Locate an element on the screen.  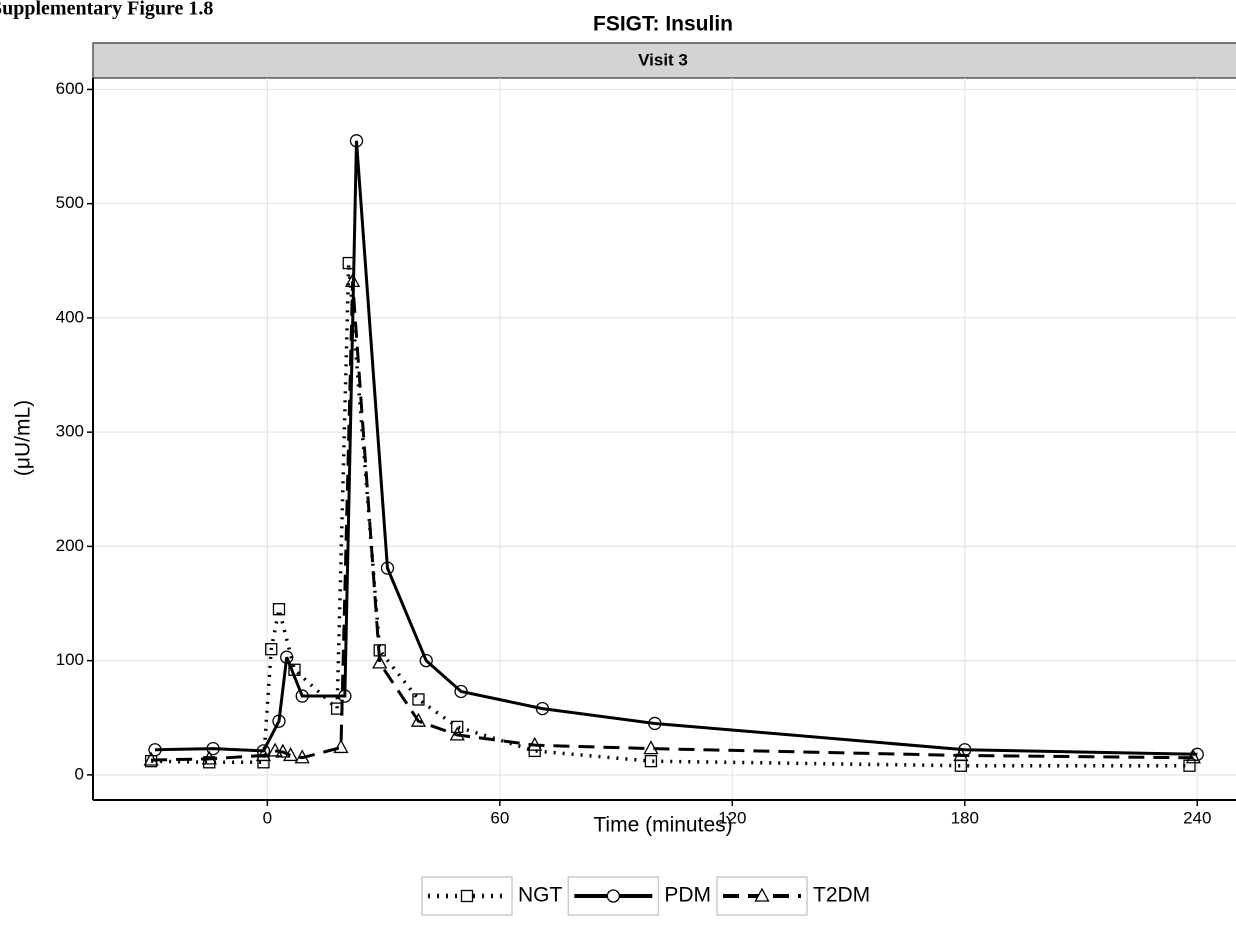
y-axis-label: (μU/mL) is located at coordinates (23, 438).